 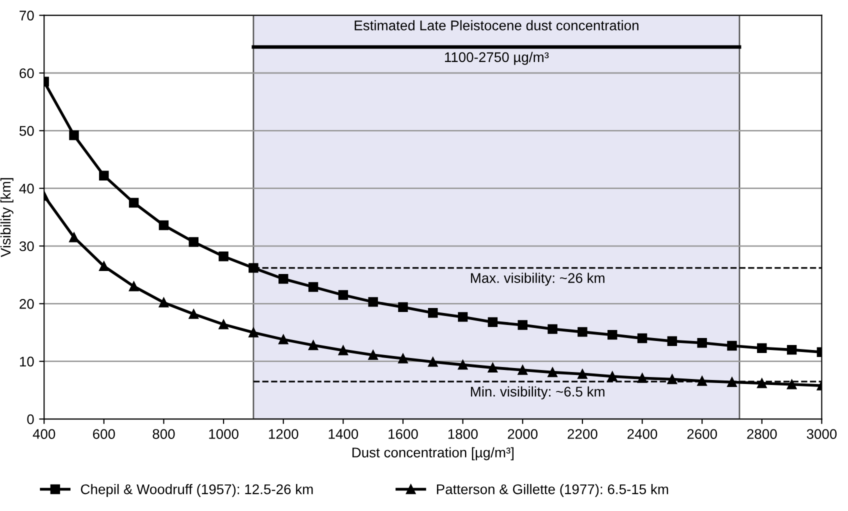 I want to click on x-tick-label: 3000, so click(x=821, y=434).